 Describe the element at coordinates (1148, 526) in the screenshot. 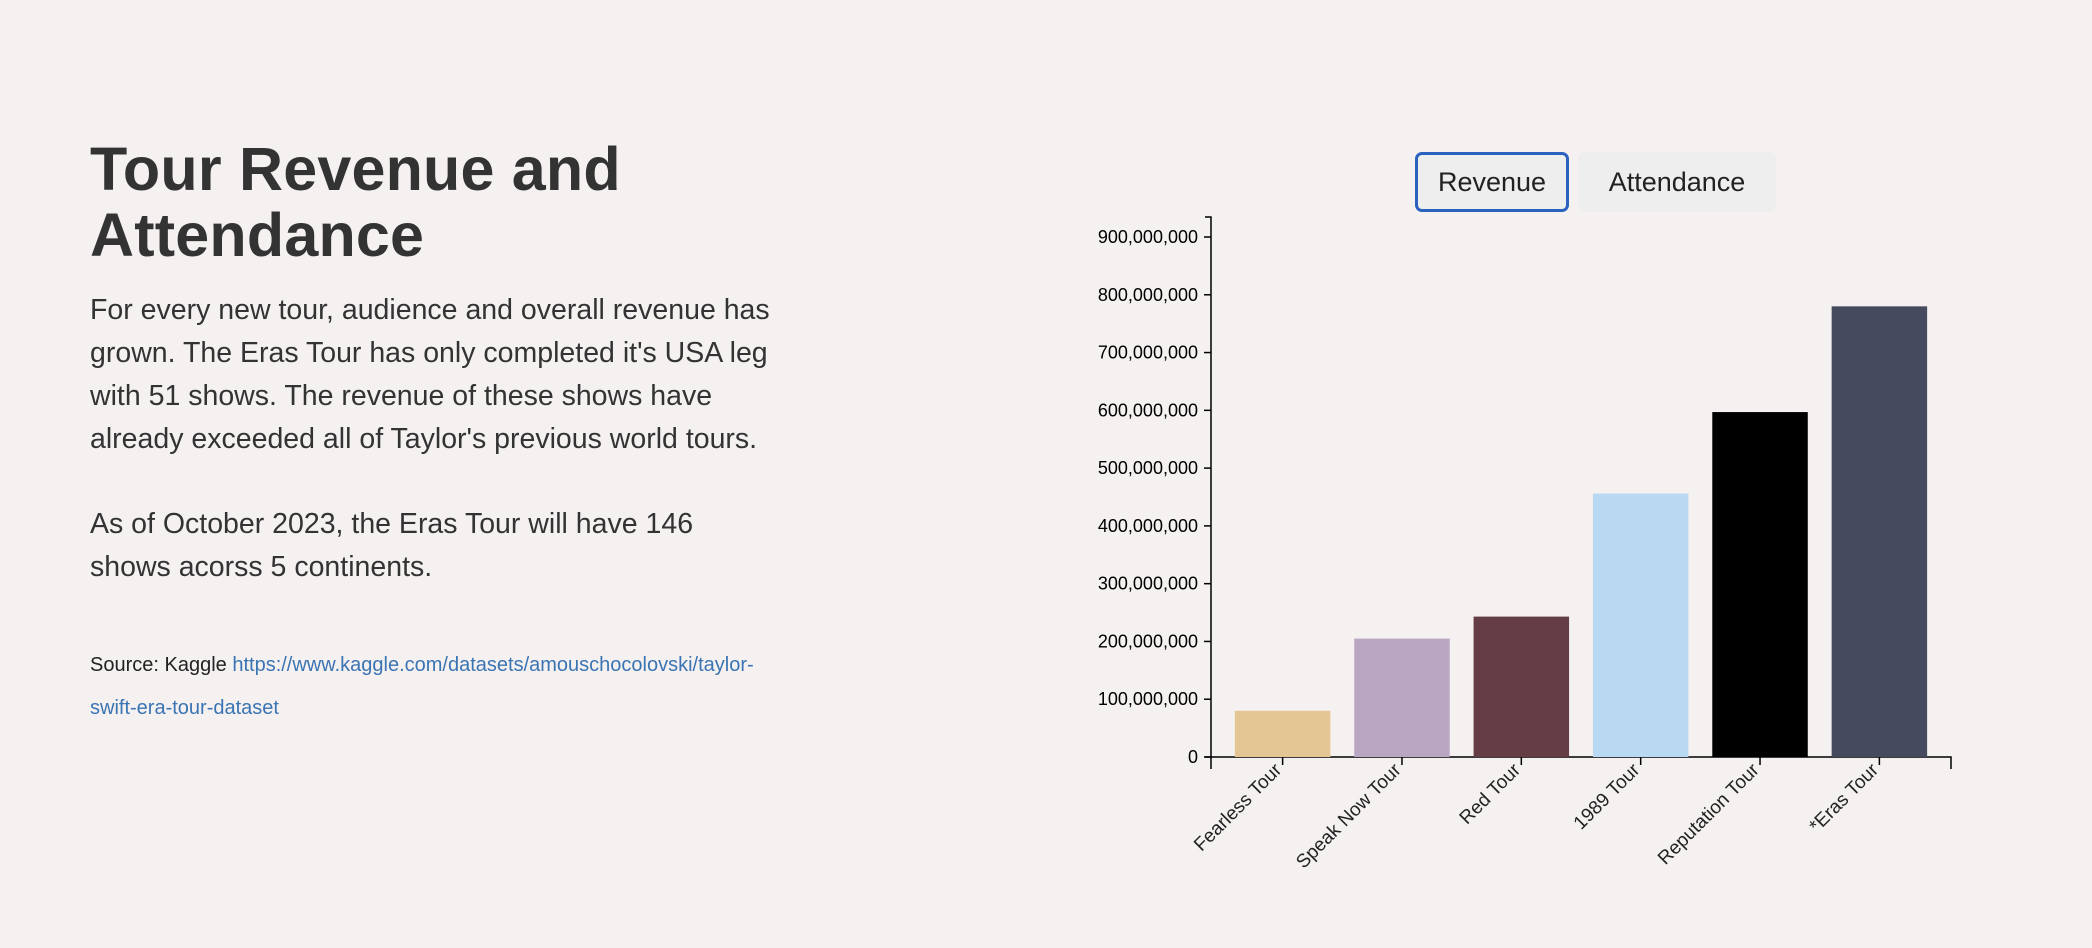

I see `y-tick-label: 400,000,000` at that location.